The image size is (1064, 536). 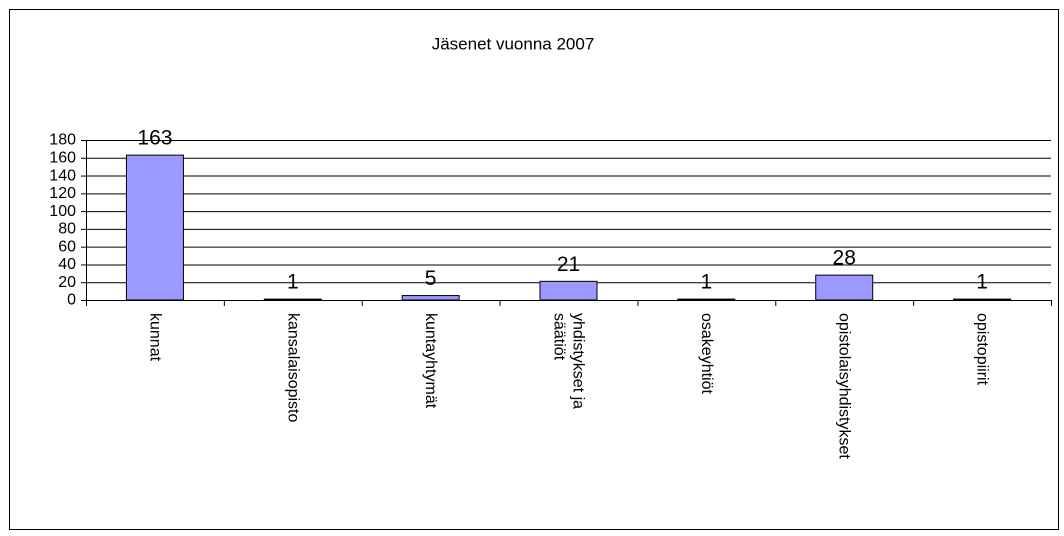 I want to click on y-tick-label: 140, so click(x=62, y=175).